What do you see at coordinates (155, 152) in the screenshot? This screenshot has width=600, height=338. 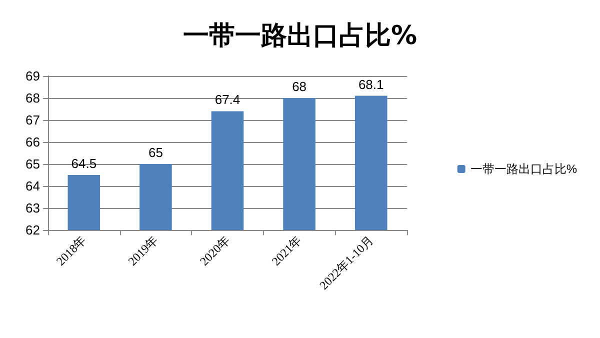 I see `data-label: 65` at bounding box center [155, 152].